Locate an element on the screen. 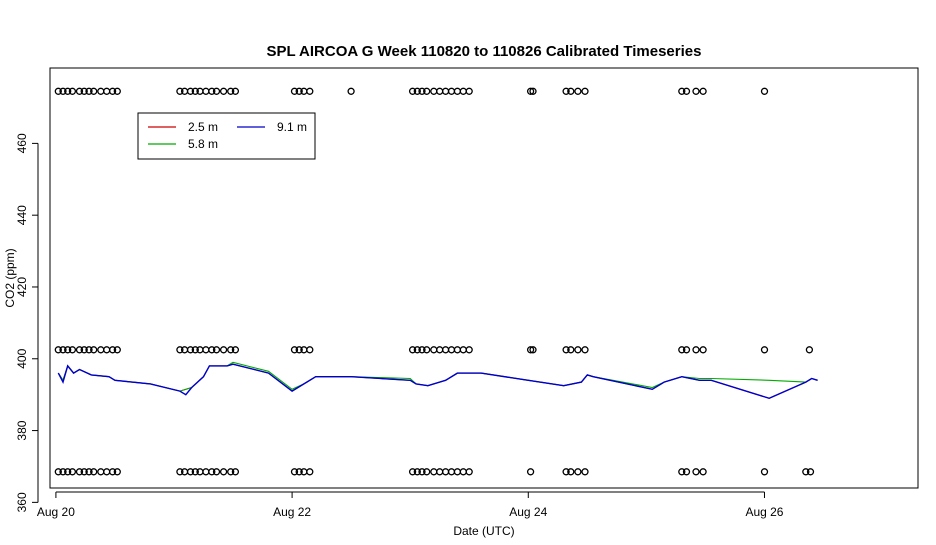  legend-label: 5.8 m is located at coordinates (203, 144).